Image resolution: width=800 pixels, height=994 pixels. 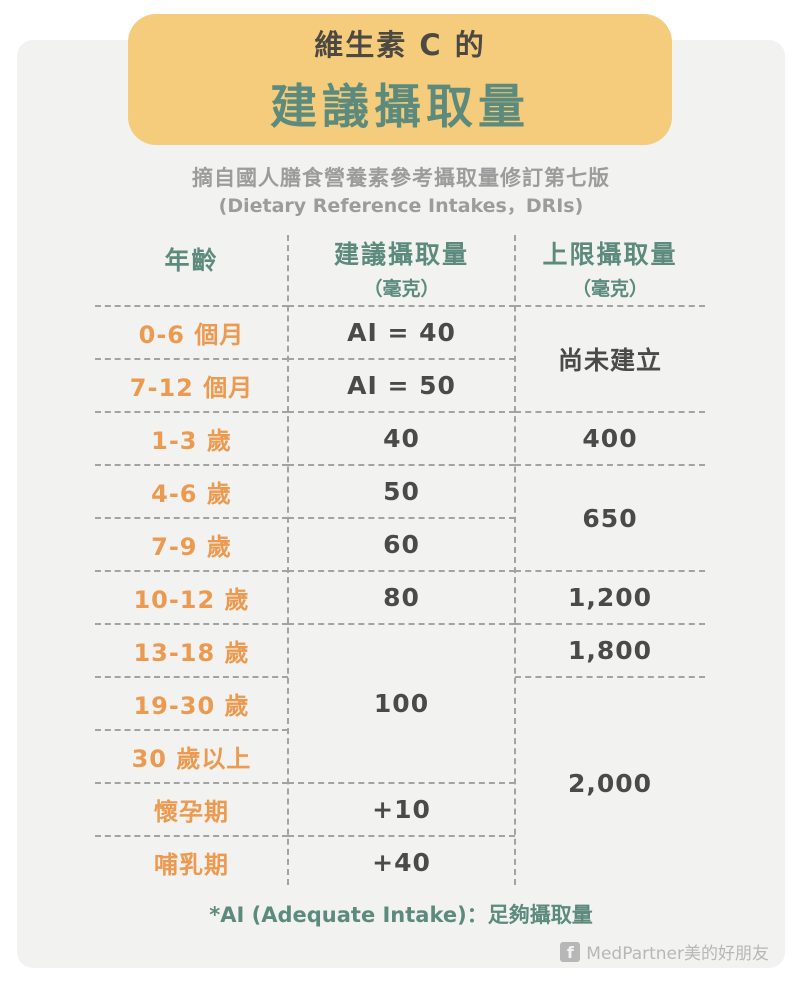 I want to click on recommended-value-cell: 60, so click(x=401, y=543).